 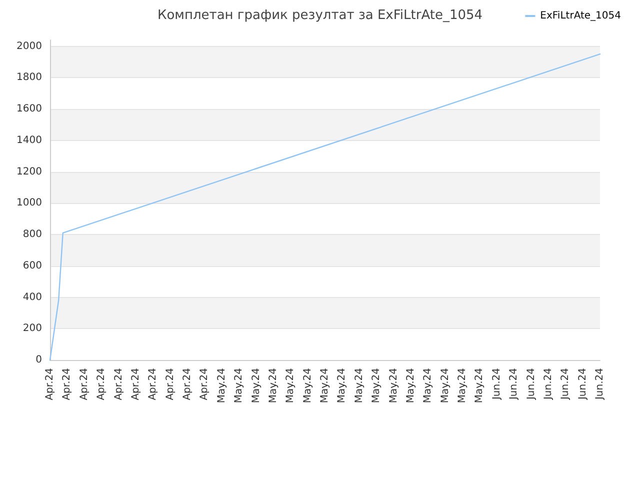 What do you see at coordinates (29, 46) in the screenshot?
I see `y-tick-label: 2000` at bounding box center [29, 46].